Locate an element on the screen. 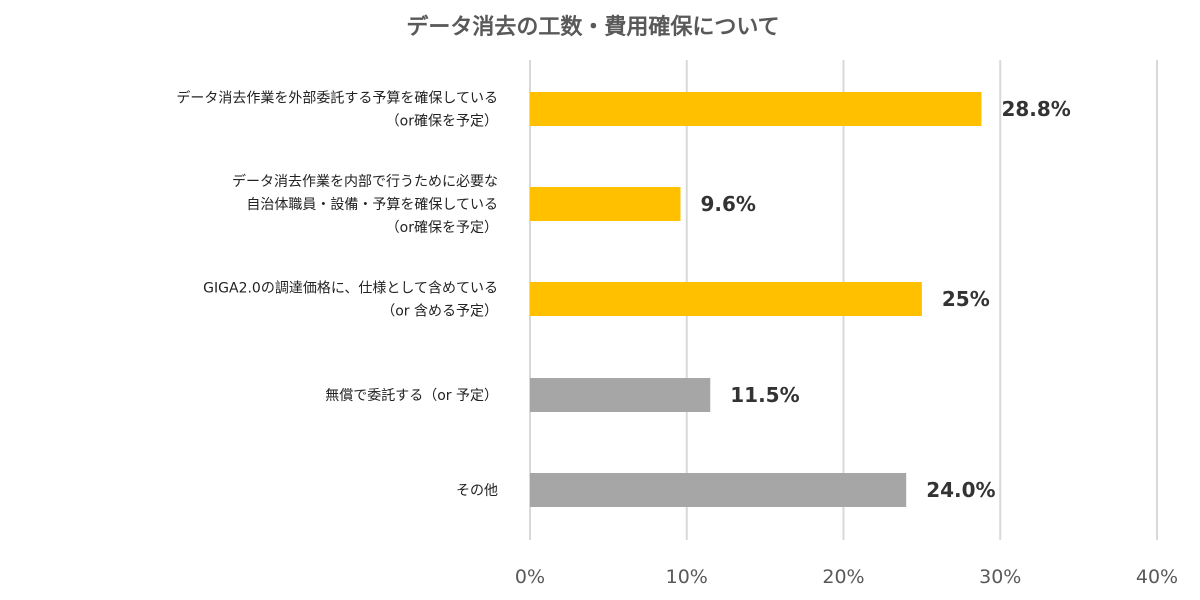 Image resolution: width=1200 pixels, height=600 pixels. category-label-2-line-0: GIGA2.0の調達価格に、仕様として含めている is located at coordinates (350, 289).